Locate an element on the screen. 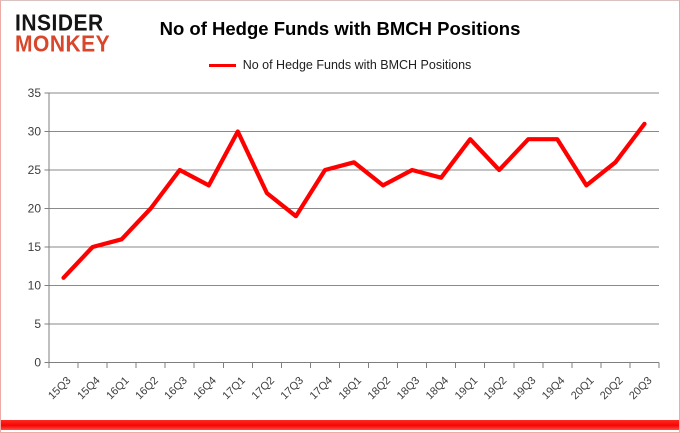 The width and height of the screenshot is (680, 433). x-axis-label: 17Q3 is located at coordinates (292, 389).